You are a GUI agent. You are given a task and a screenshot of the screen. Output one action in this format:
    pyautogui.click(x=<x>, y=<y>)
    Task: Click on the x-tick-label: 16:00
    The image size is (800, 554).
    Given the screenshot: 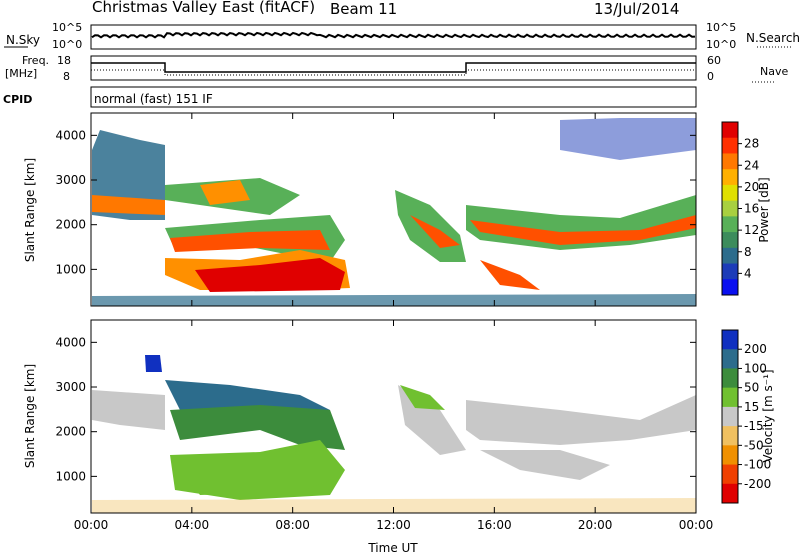 What is the action you would take?
    pyautogui.click(x=494, y=525)
    